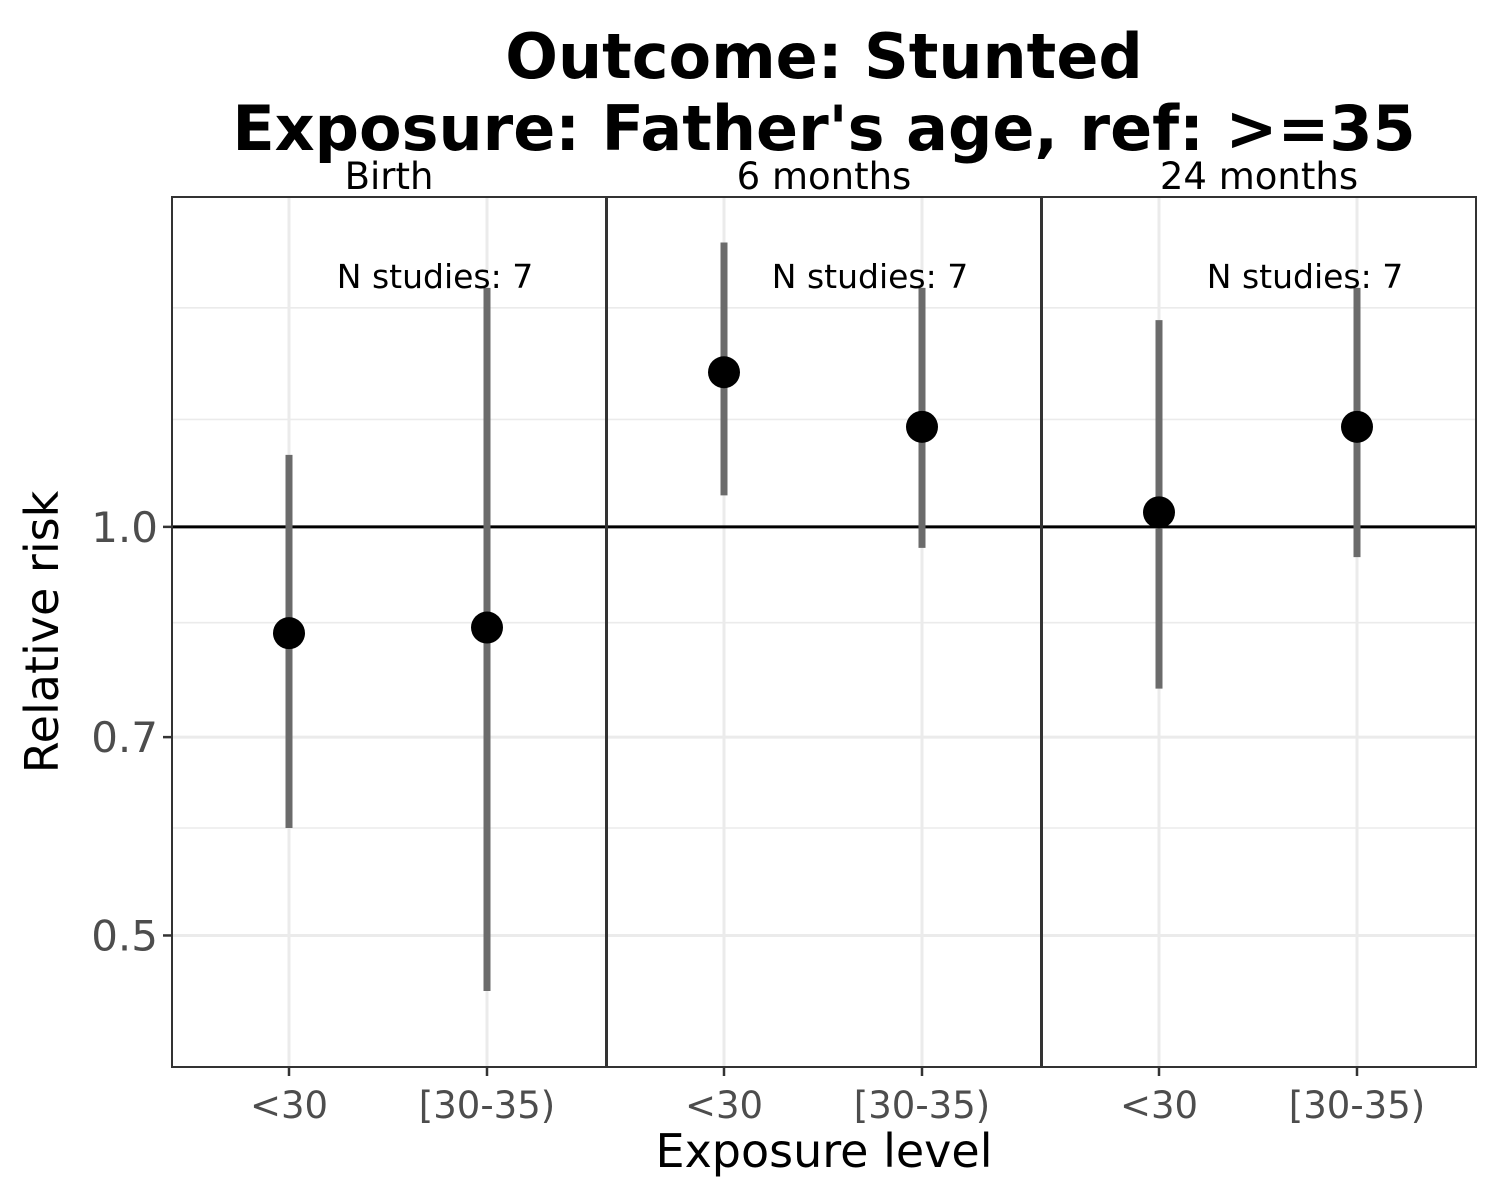 The width and height of the screenshot is (1500, 1200). Describe the element at coordinates (824, 1151) in the screenshot. I see `x-axis-title: Exposure level` at that location.